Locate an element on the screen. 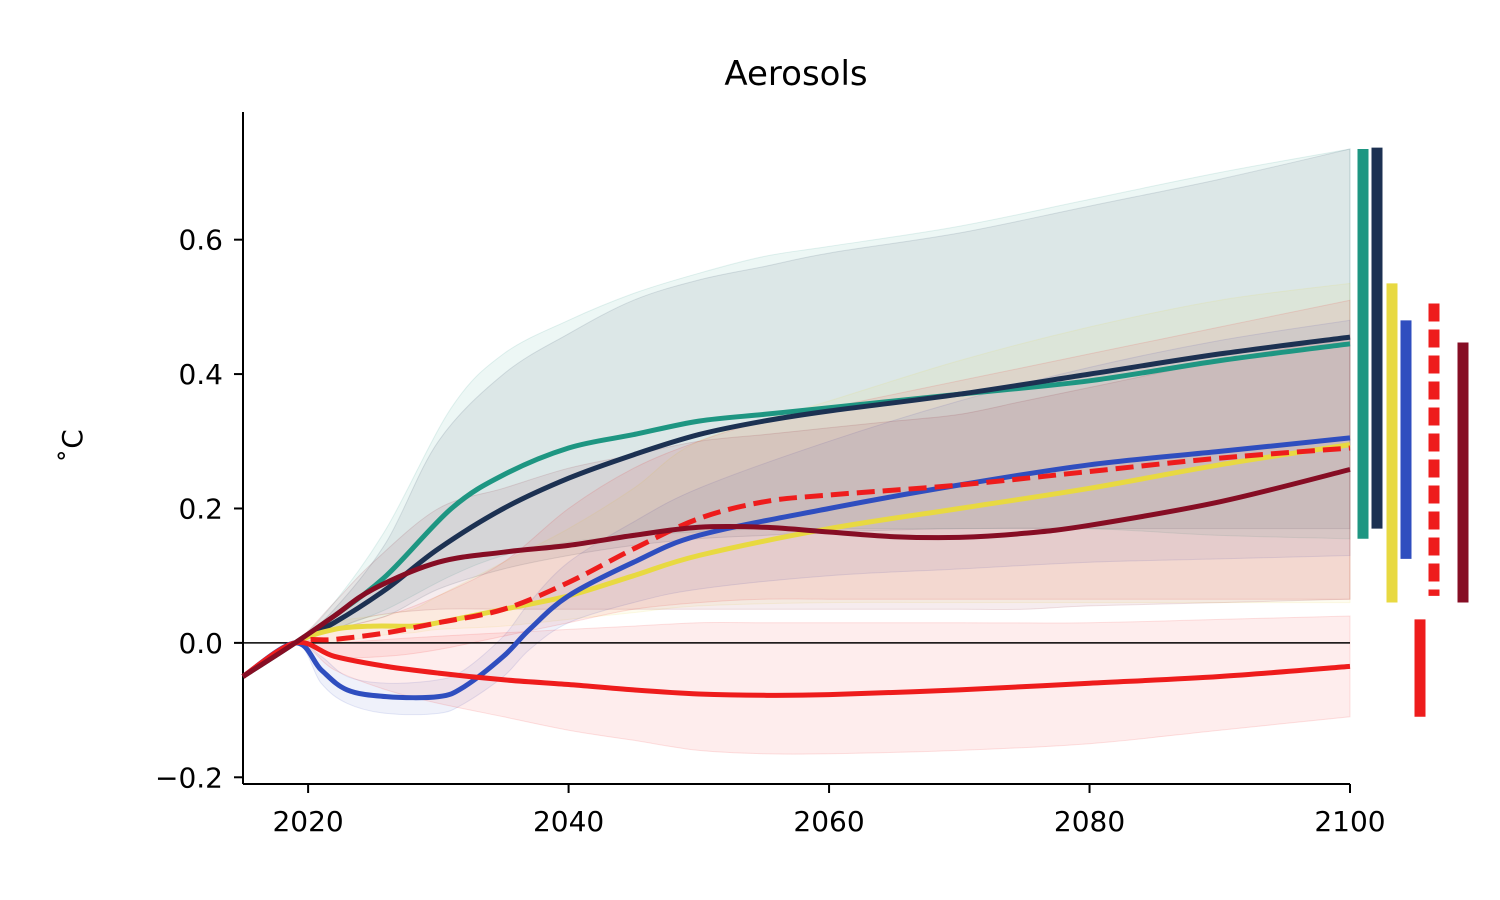 Image resolution: width=1500 pixels, height=900 pixels. y-tick-label-3: 0.4 is located at coordinates (200, 374).